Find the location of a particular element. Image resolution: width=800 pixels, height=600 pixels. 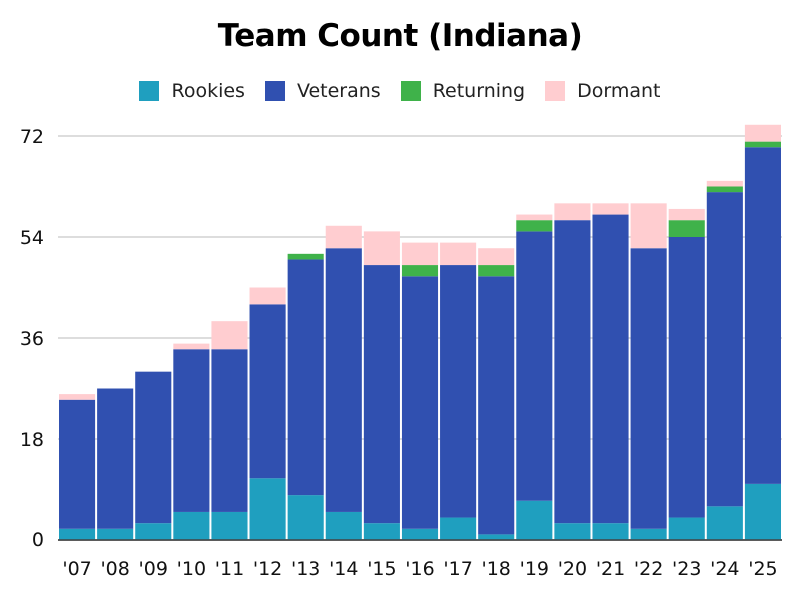

x-tick-label: '12 is located at coordinates (267, 569).